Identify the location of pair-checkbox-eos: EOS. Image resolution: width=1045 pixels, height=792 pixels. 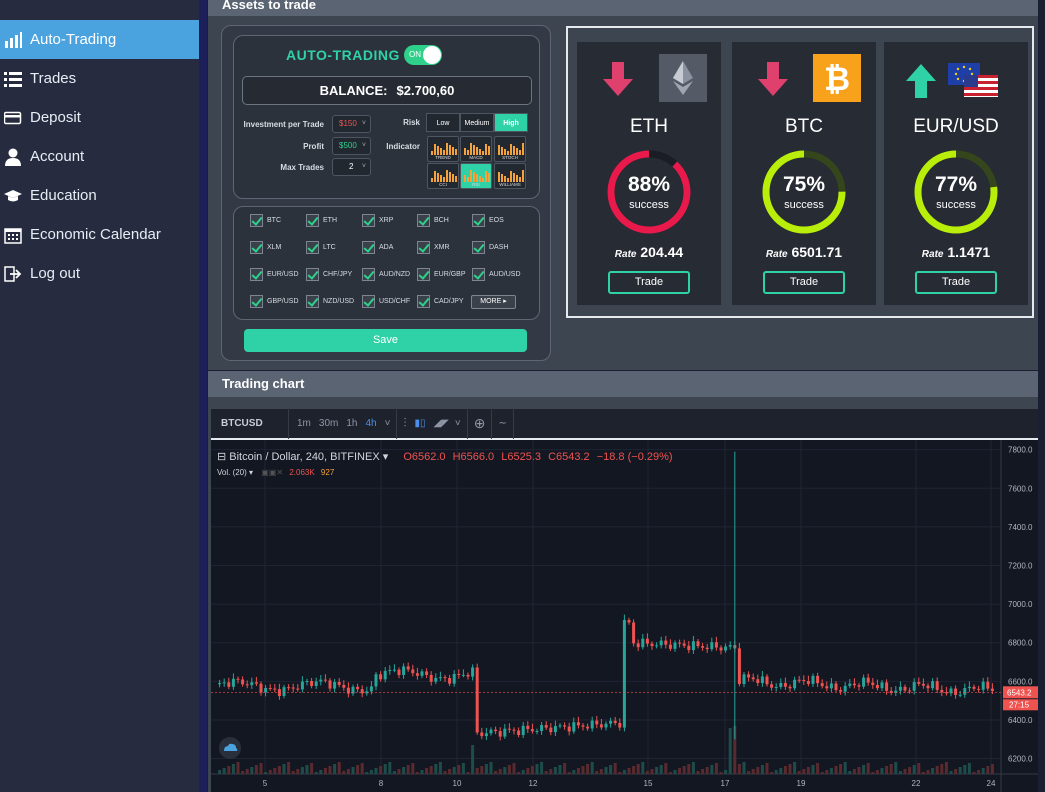
(488, 220).